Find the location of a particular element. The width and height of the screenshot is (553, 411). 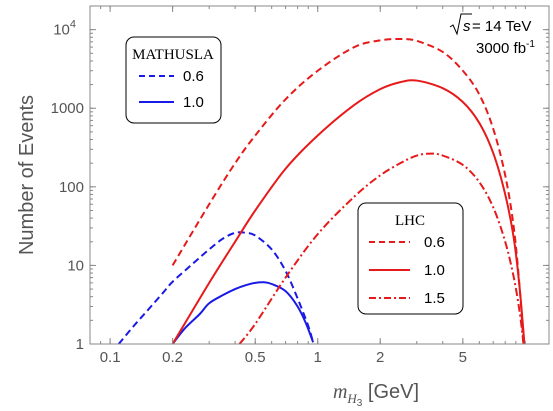

x-axis-title-main: m is located at coordinates (340, 392).